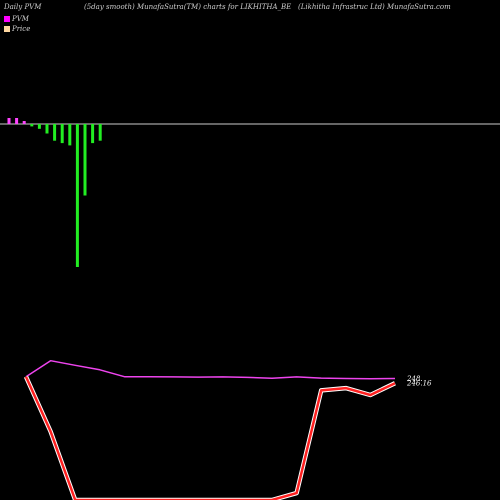  Describe the element at coordinates (20, 19) in the screenshot. I see `legend-label-pvm: PVM` at that location.